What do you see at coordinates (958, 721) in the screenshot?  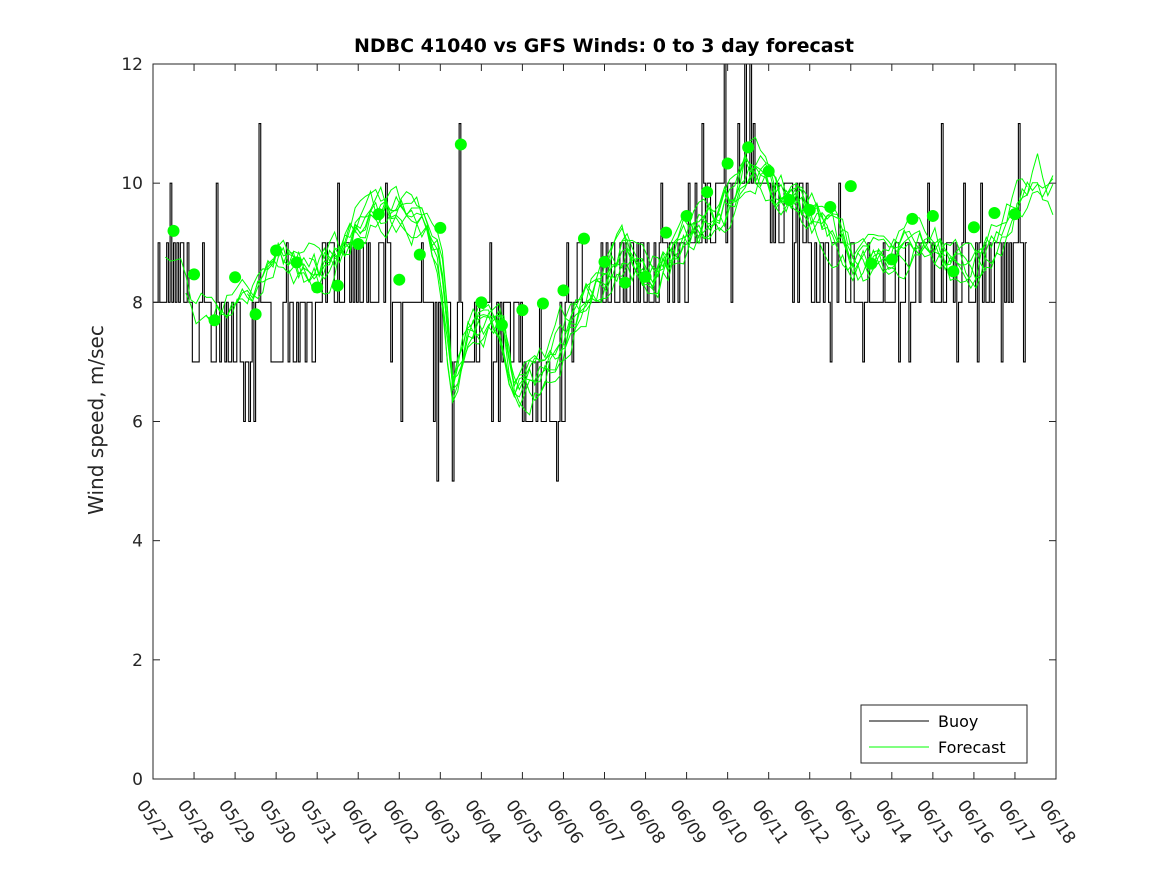 I see `legend-buoy-label: Buoy` at bounding box center [958, 721].